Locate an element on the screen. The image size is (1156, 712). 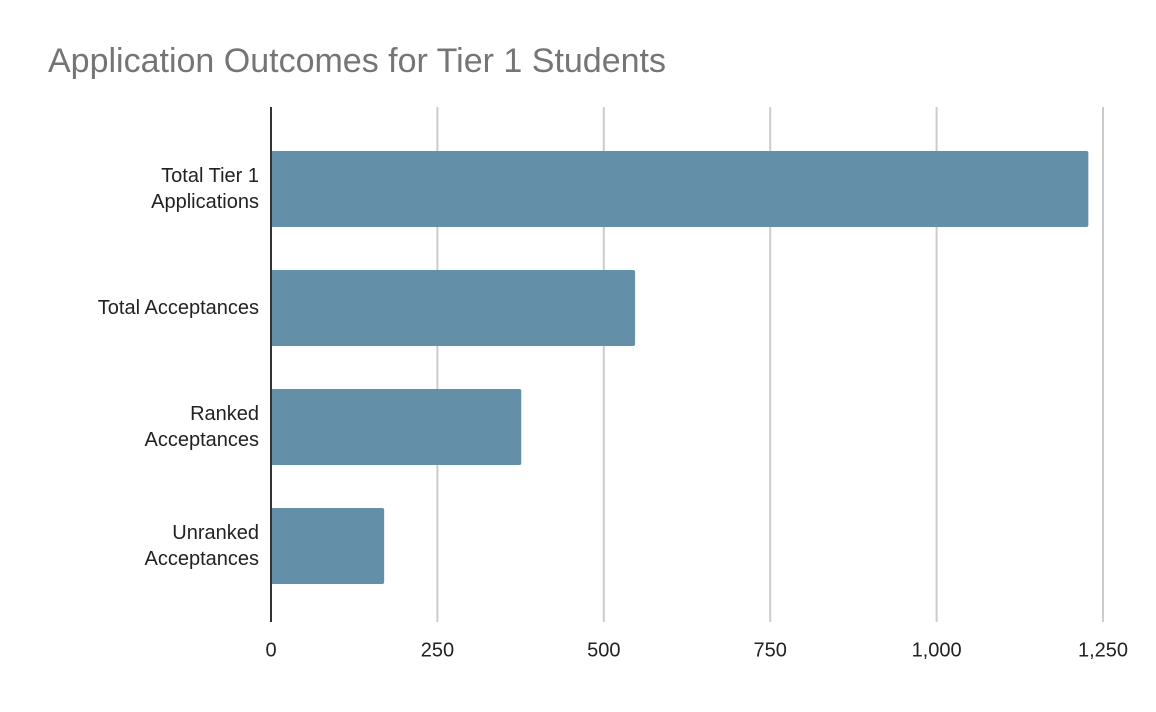
y-tick-label: Ranked Acceptances is located at coordinates (201, 427).